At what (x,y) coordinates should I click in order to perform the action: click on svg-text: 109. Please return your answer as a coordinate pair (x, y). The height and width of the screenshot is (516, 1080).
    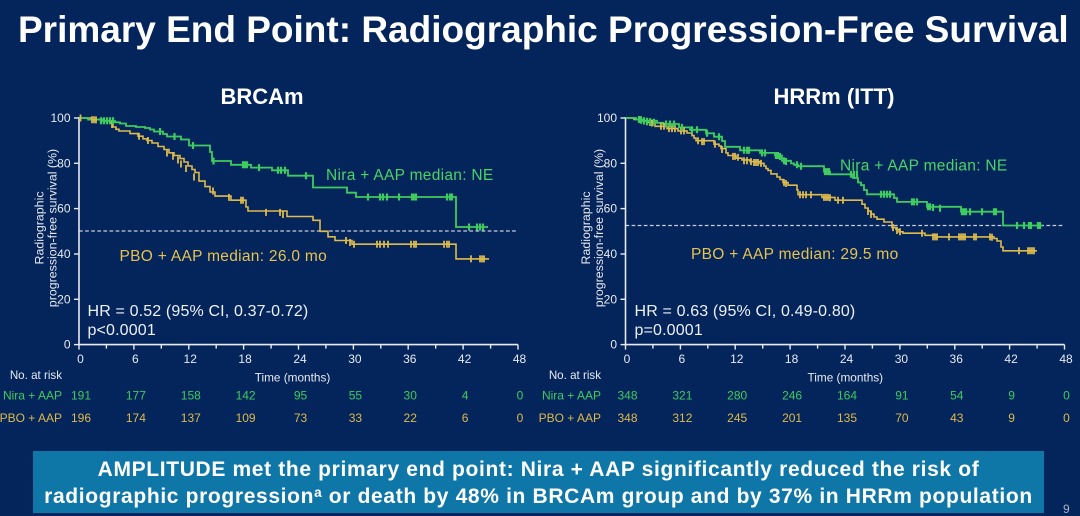
    Looking at the image, I should click on (246, 418).